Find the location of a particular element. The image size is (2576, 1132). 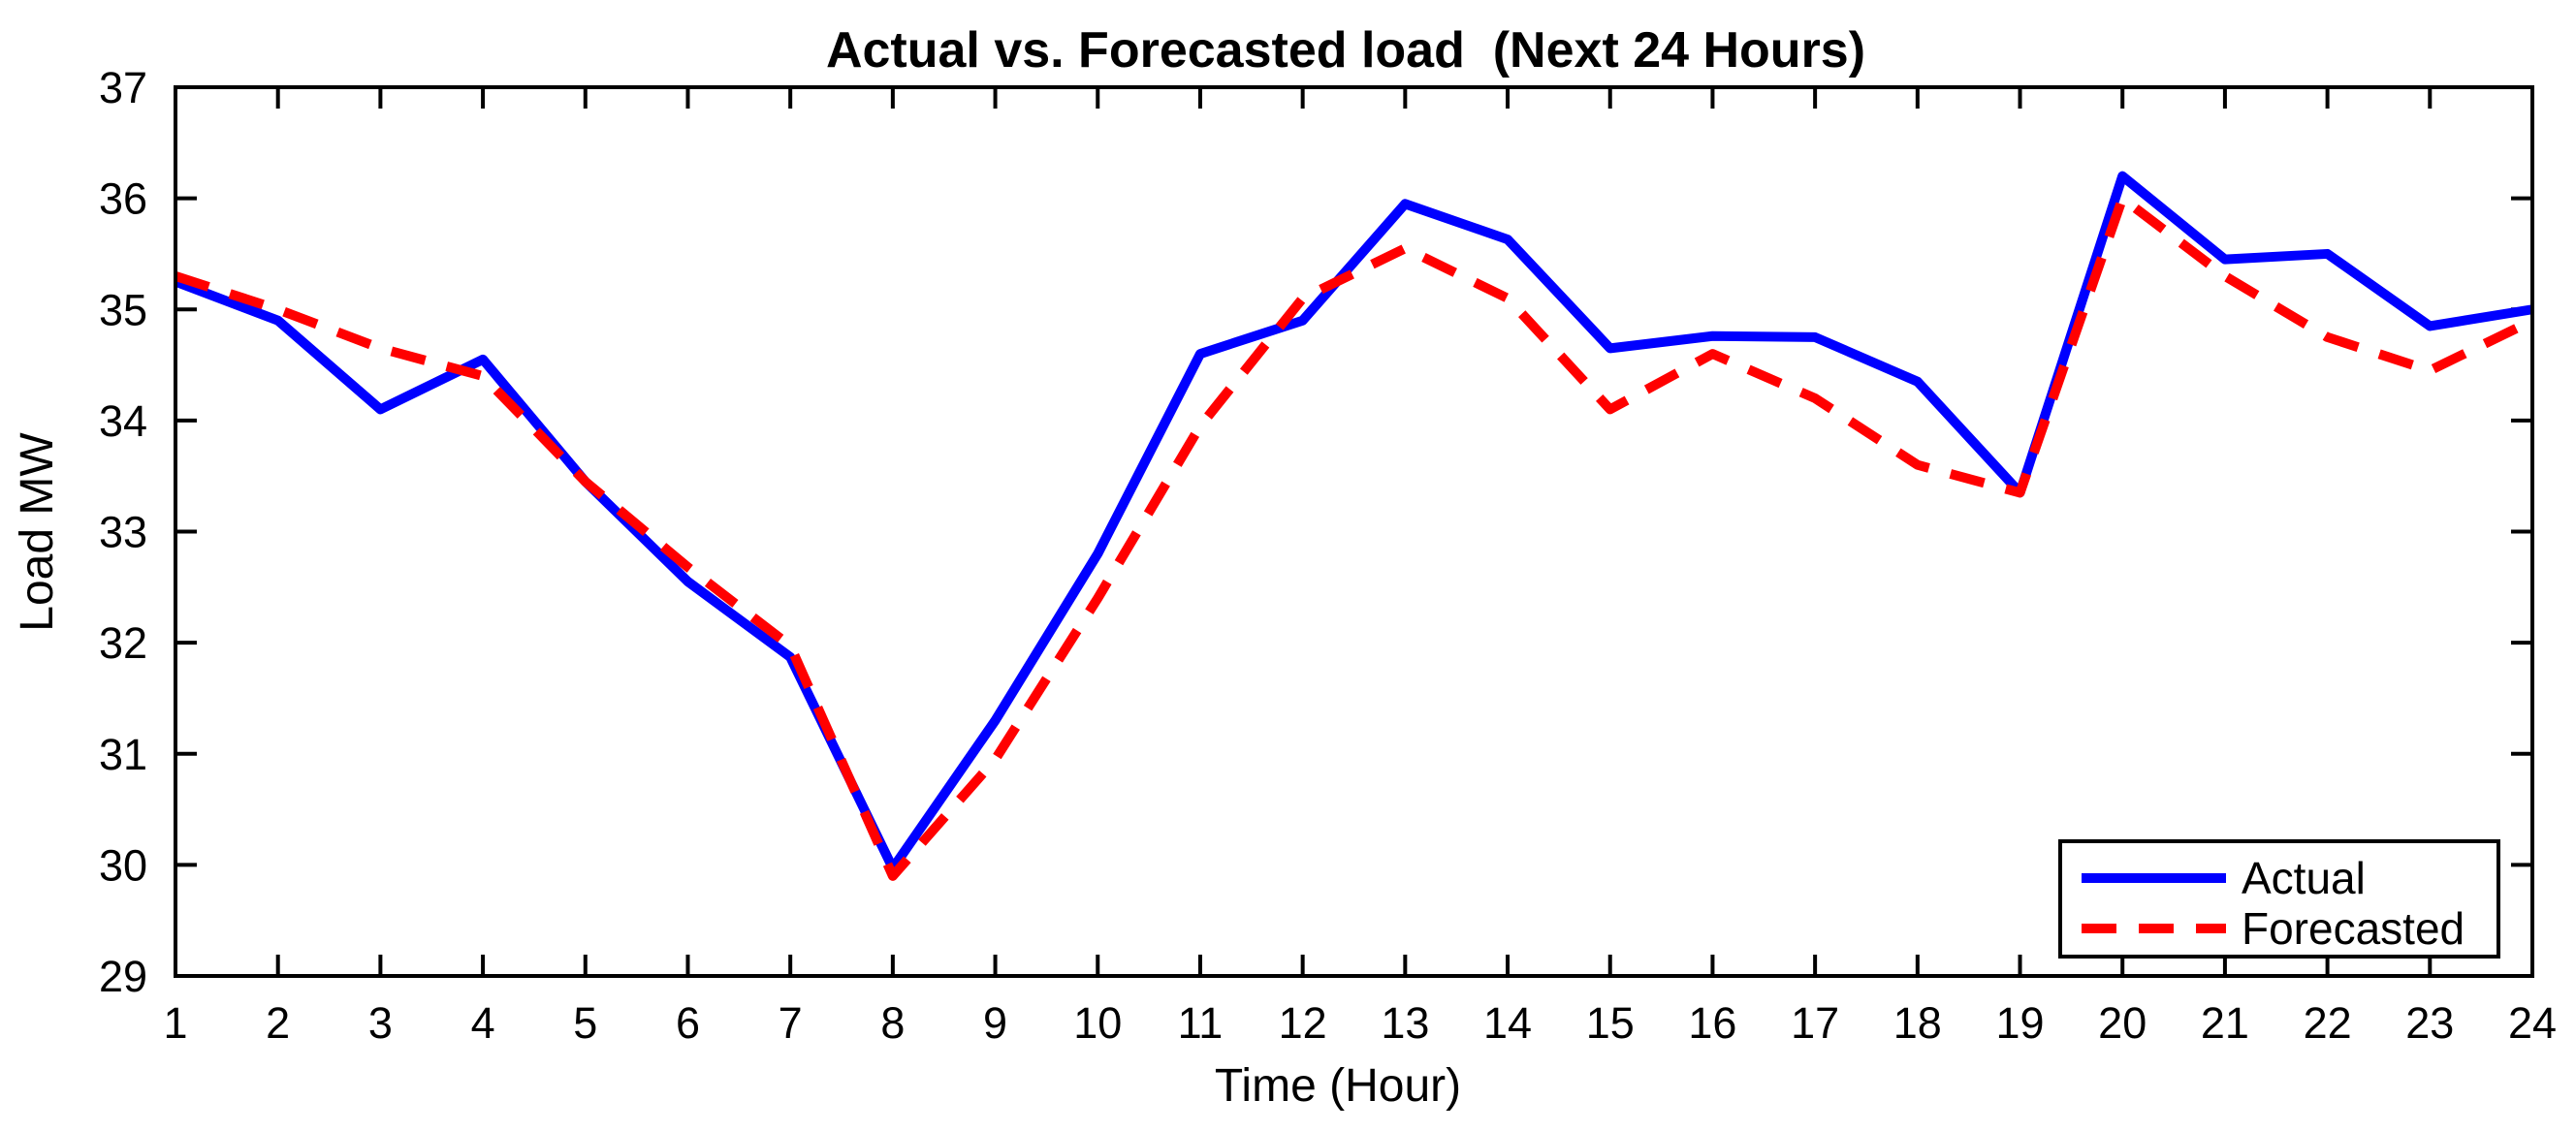

x-tick-label: 12 is located at coordinates (1303, 1023).